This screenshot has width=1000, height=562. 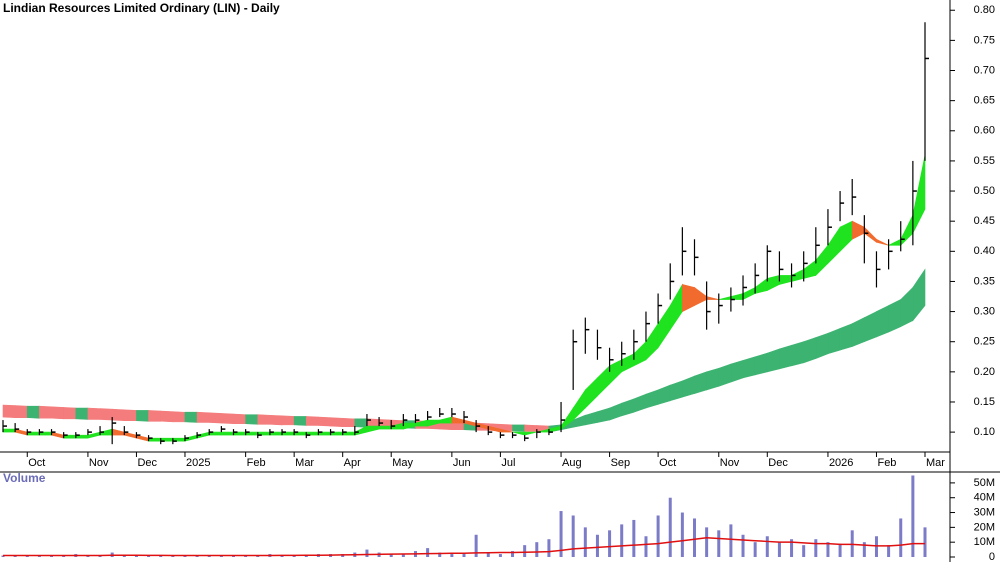 What do you see at coordinates (984, 527) in the screenshot?
I see `volume-tick-label: 20M` at bounding box center [984, 527].